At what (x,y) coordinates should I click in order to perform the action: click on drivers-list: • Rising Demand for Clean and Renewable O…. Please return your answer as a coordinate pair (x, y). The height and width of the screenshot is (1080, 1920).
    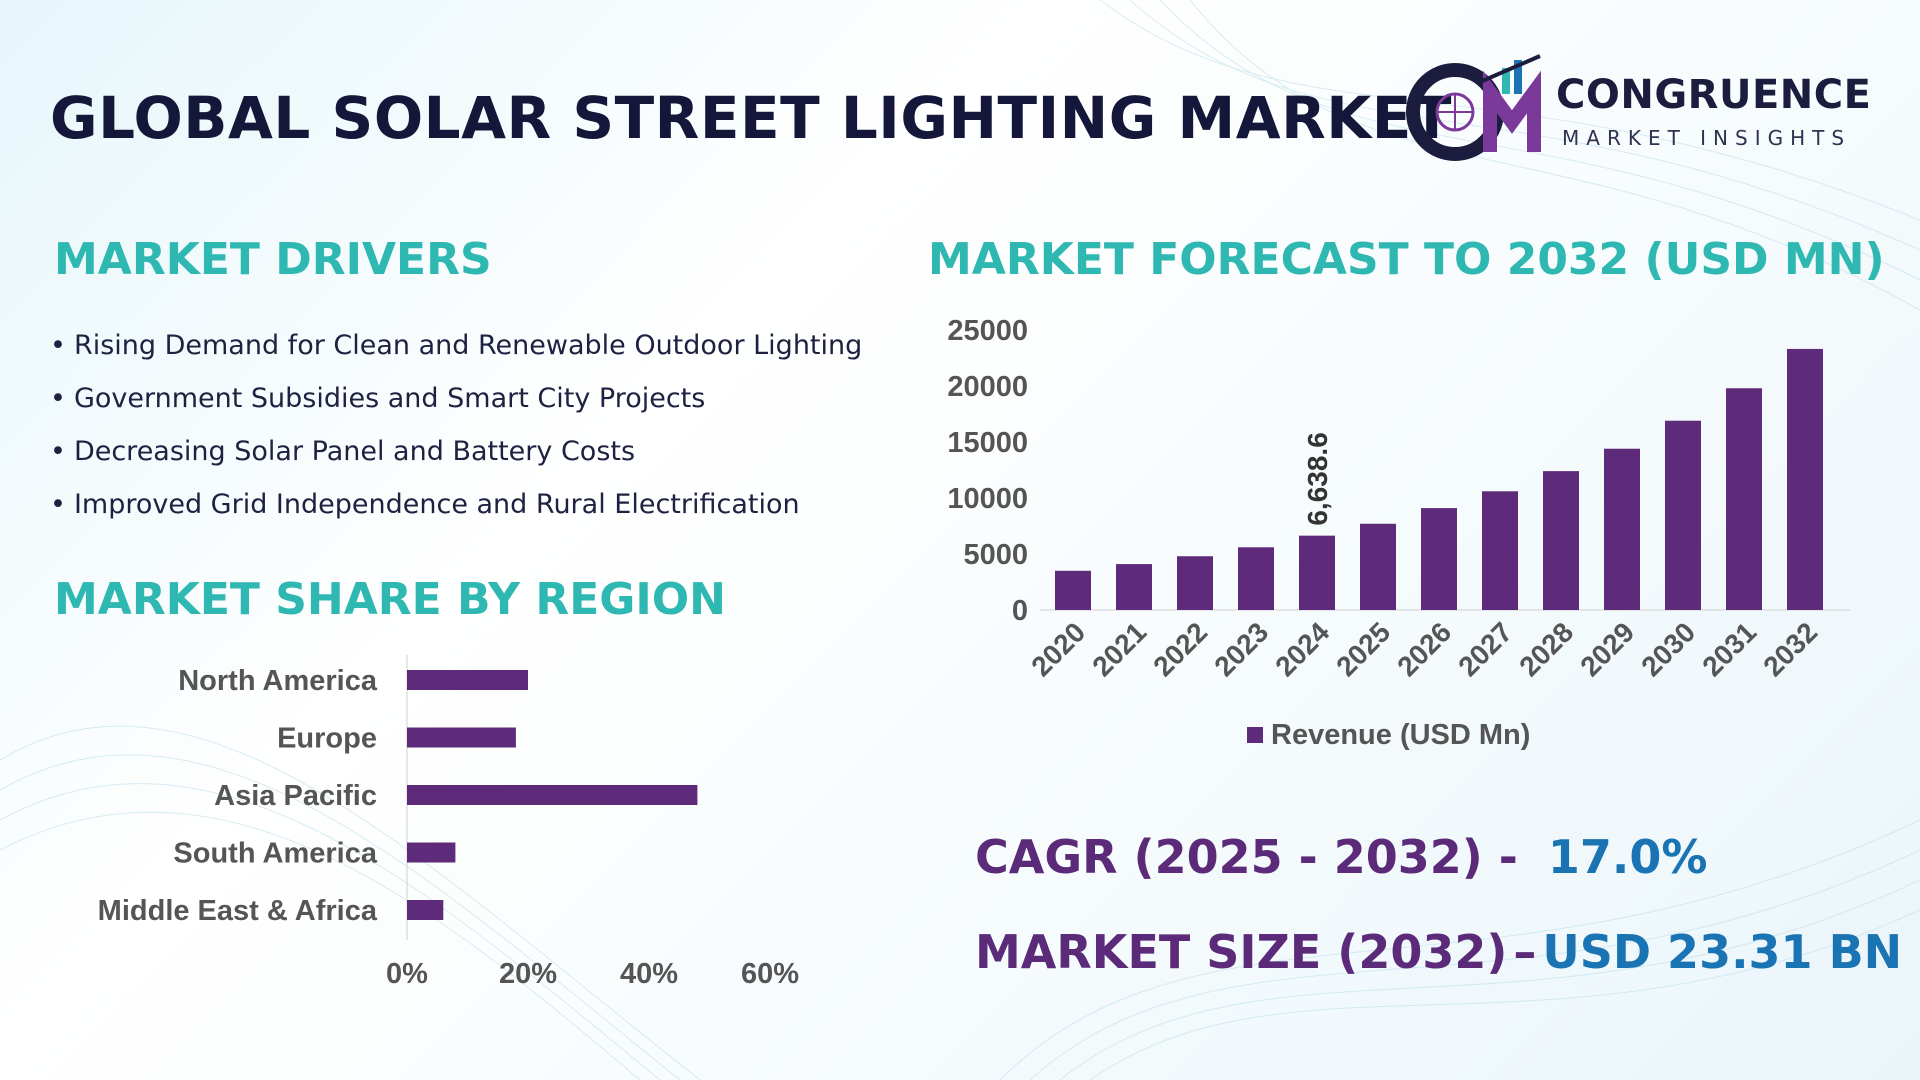
    Looking at the image, I should click on (456, 431).